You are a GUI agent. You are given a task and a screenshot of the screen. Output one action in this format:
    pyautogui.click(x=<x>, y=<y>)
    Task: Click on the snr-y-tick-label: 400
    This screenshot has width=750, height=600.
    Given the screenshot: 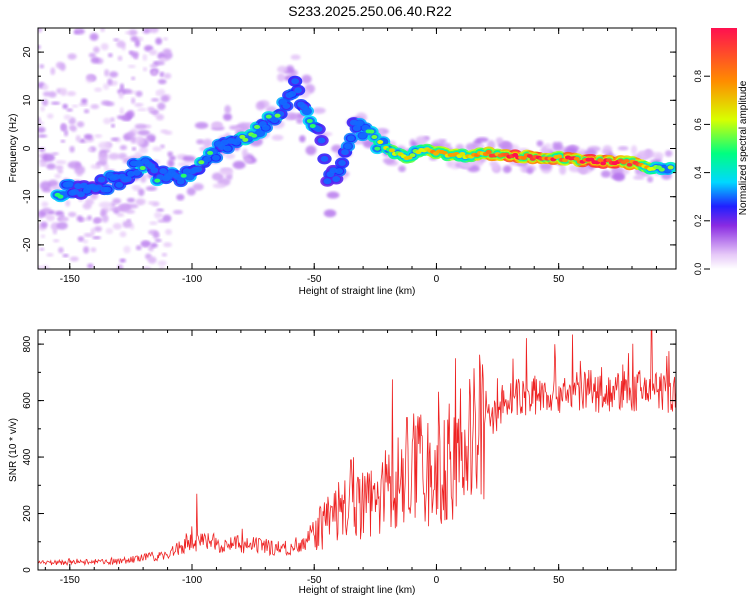 What is the action you would take?
    pyautogui.click(x=27, y=456)
    